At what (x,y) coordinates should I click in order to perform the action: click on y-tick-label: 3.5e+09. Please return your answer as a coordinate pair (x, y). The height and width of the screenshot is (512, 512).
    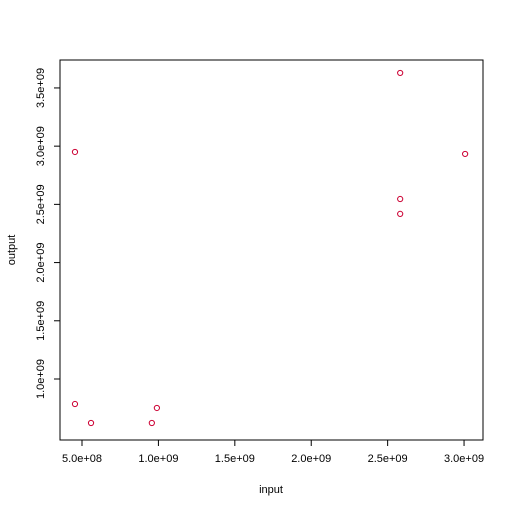
    Looking at the image, I should click on (41, 88).